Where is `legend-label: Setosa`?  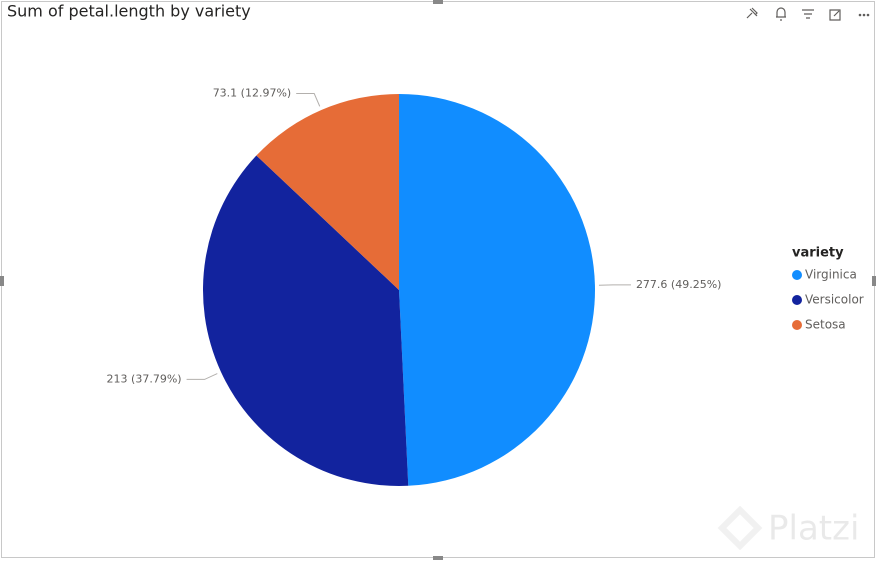
legend-label: Setosa is located at coordinates (825, 325).